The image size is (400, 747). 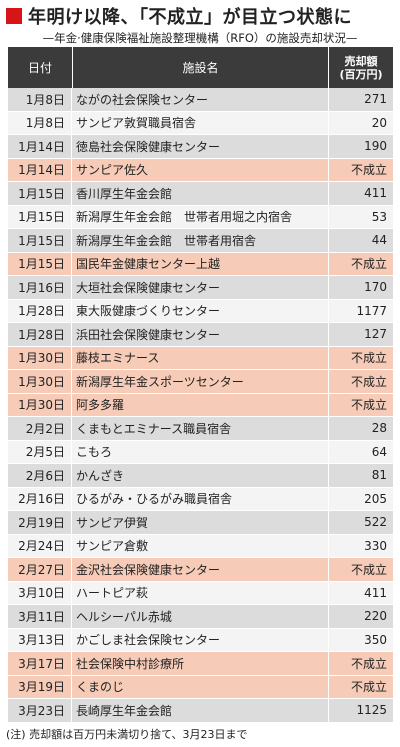 I want to click on table-row: 1月16日 大垣社会保険健康センター 170, so click(x=200, y=288).